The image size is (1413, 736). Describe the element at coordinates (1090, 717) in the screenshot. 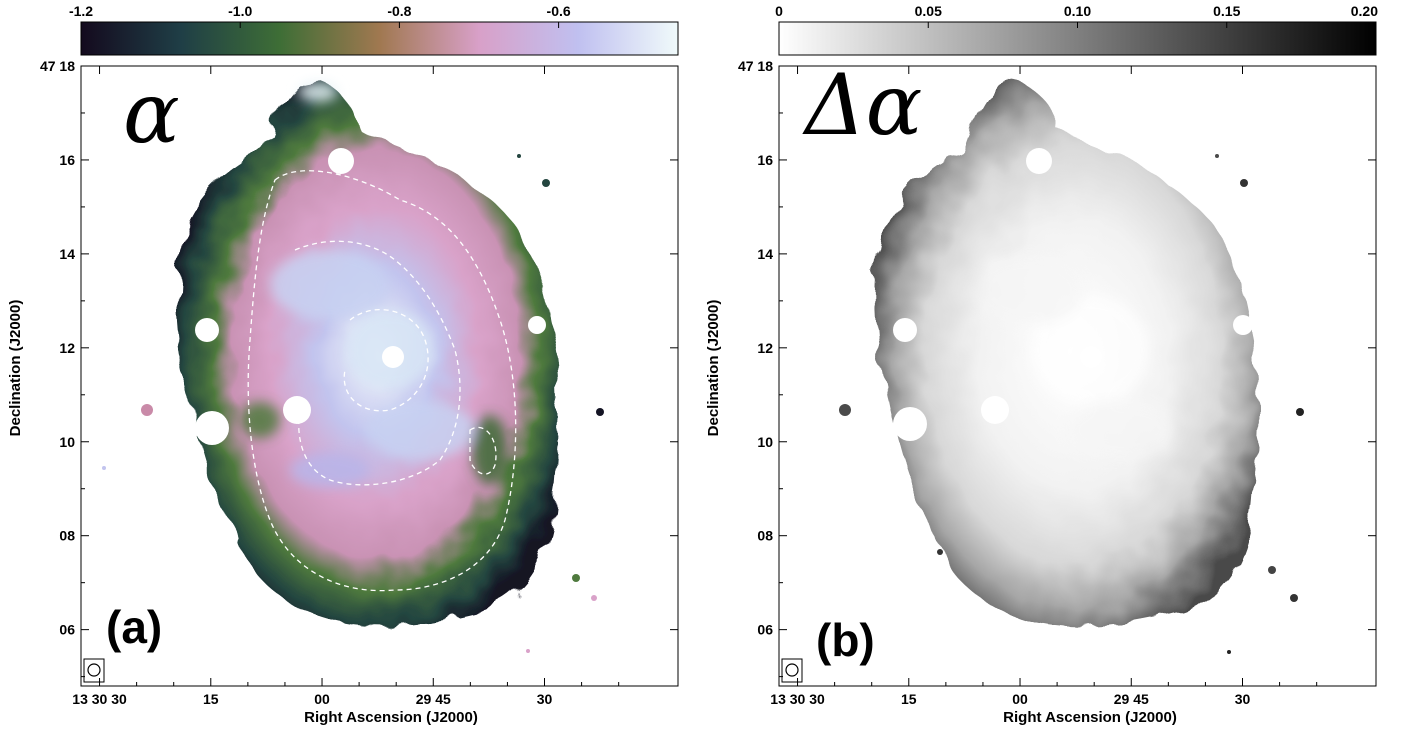

I see `x-axis-label-b: Right Ascension (J2000)` at that location.